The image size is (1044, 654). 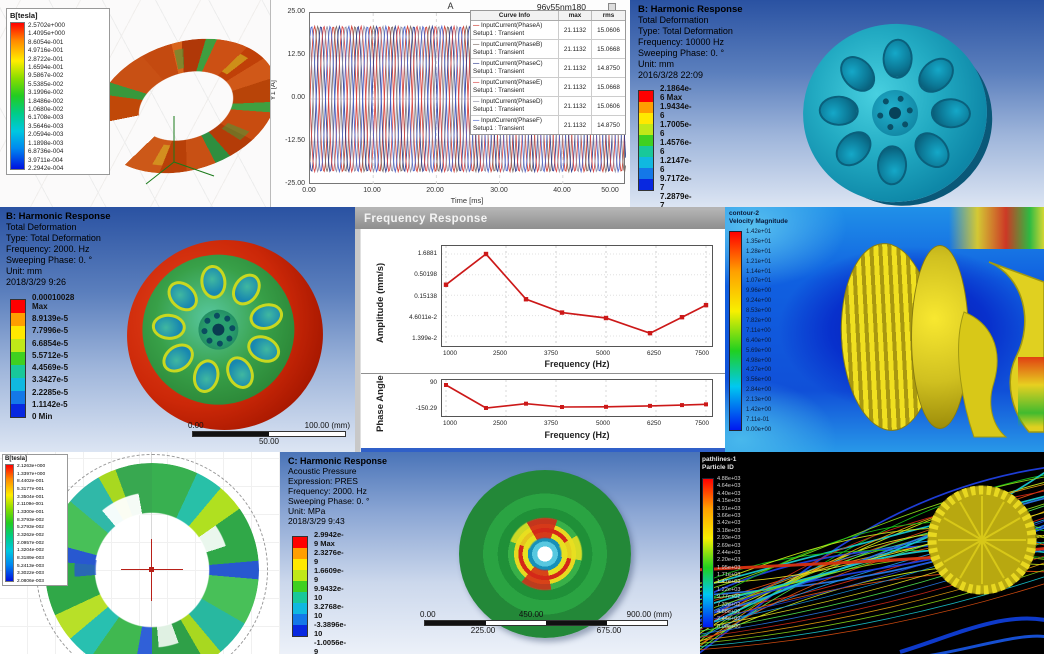 I want to click on scale-ruler: 0.00 100.00 (mm) 50.00, so click(x=269, y=433).